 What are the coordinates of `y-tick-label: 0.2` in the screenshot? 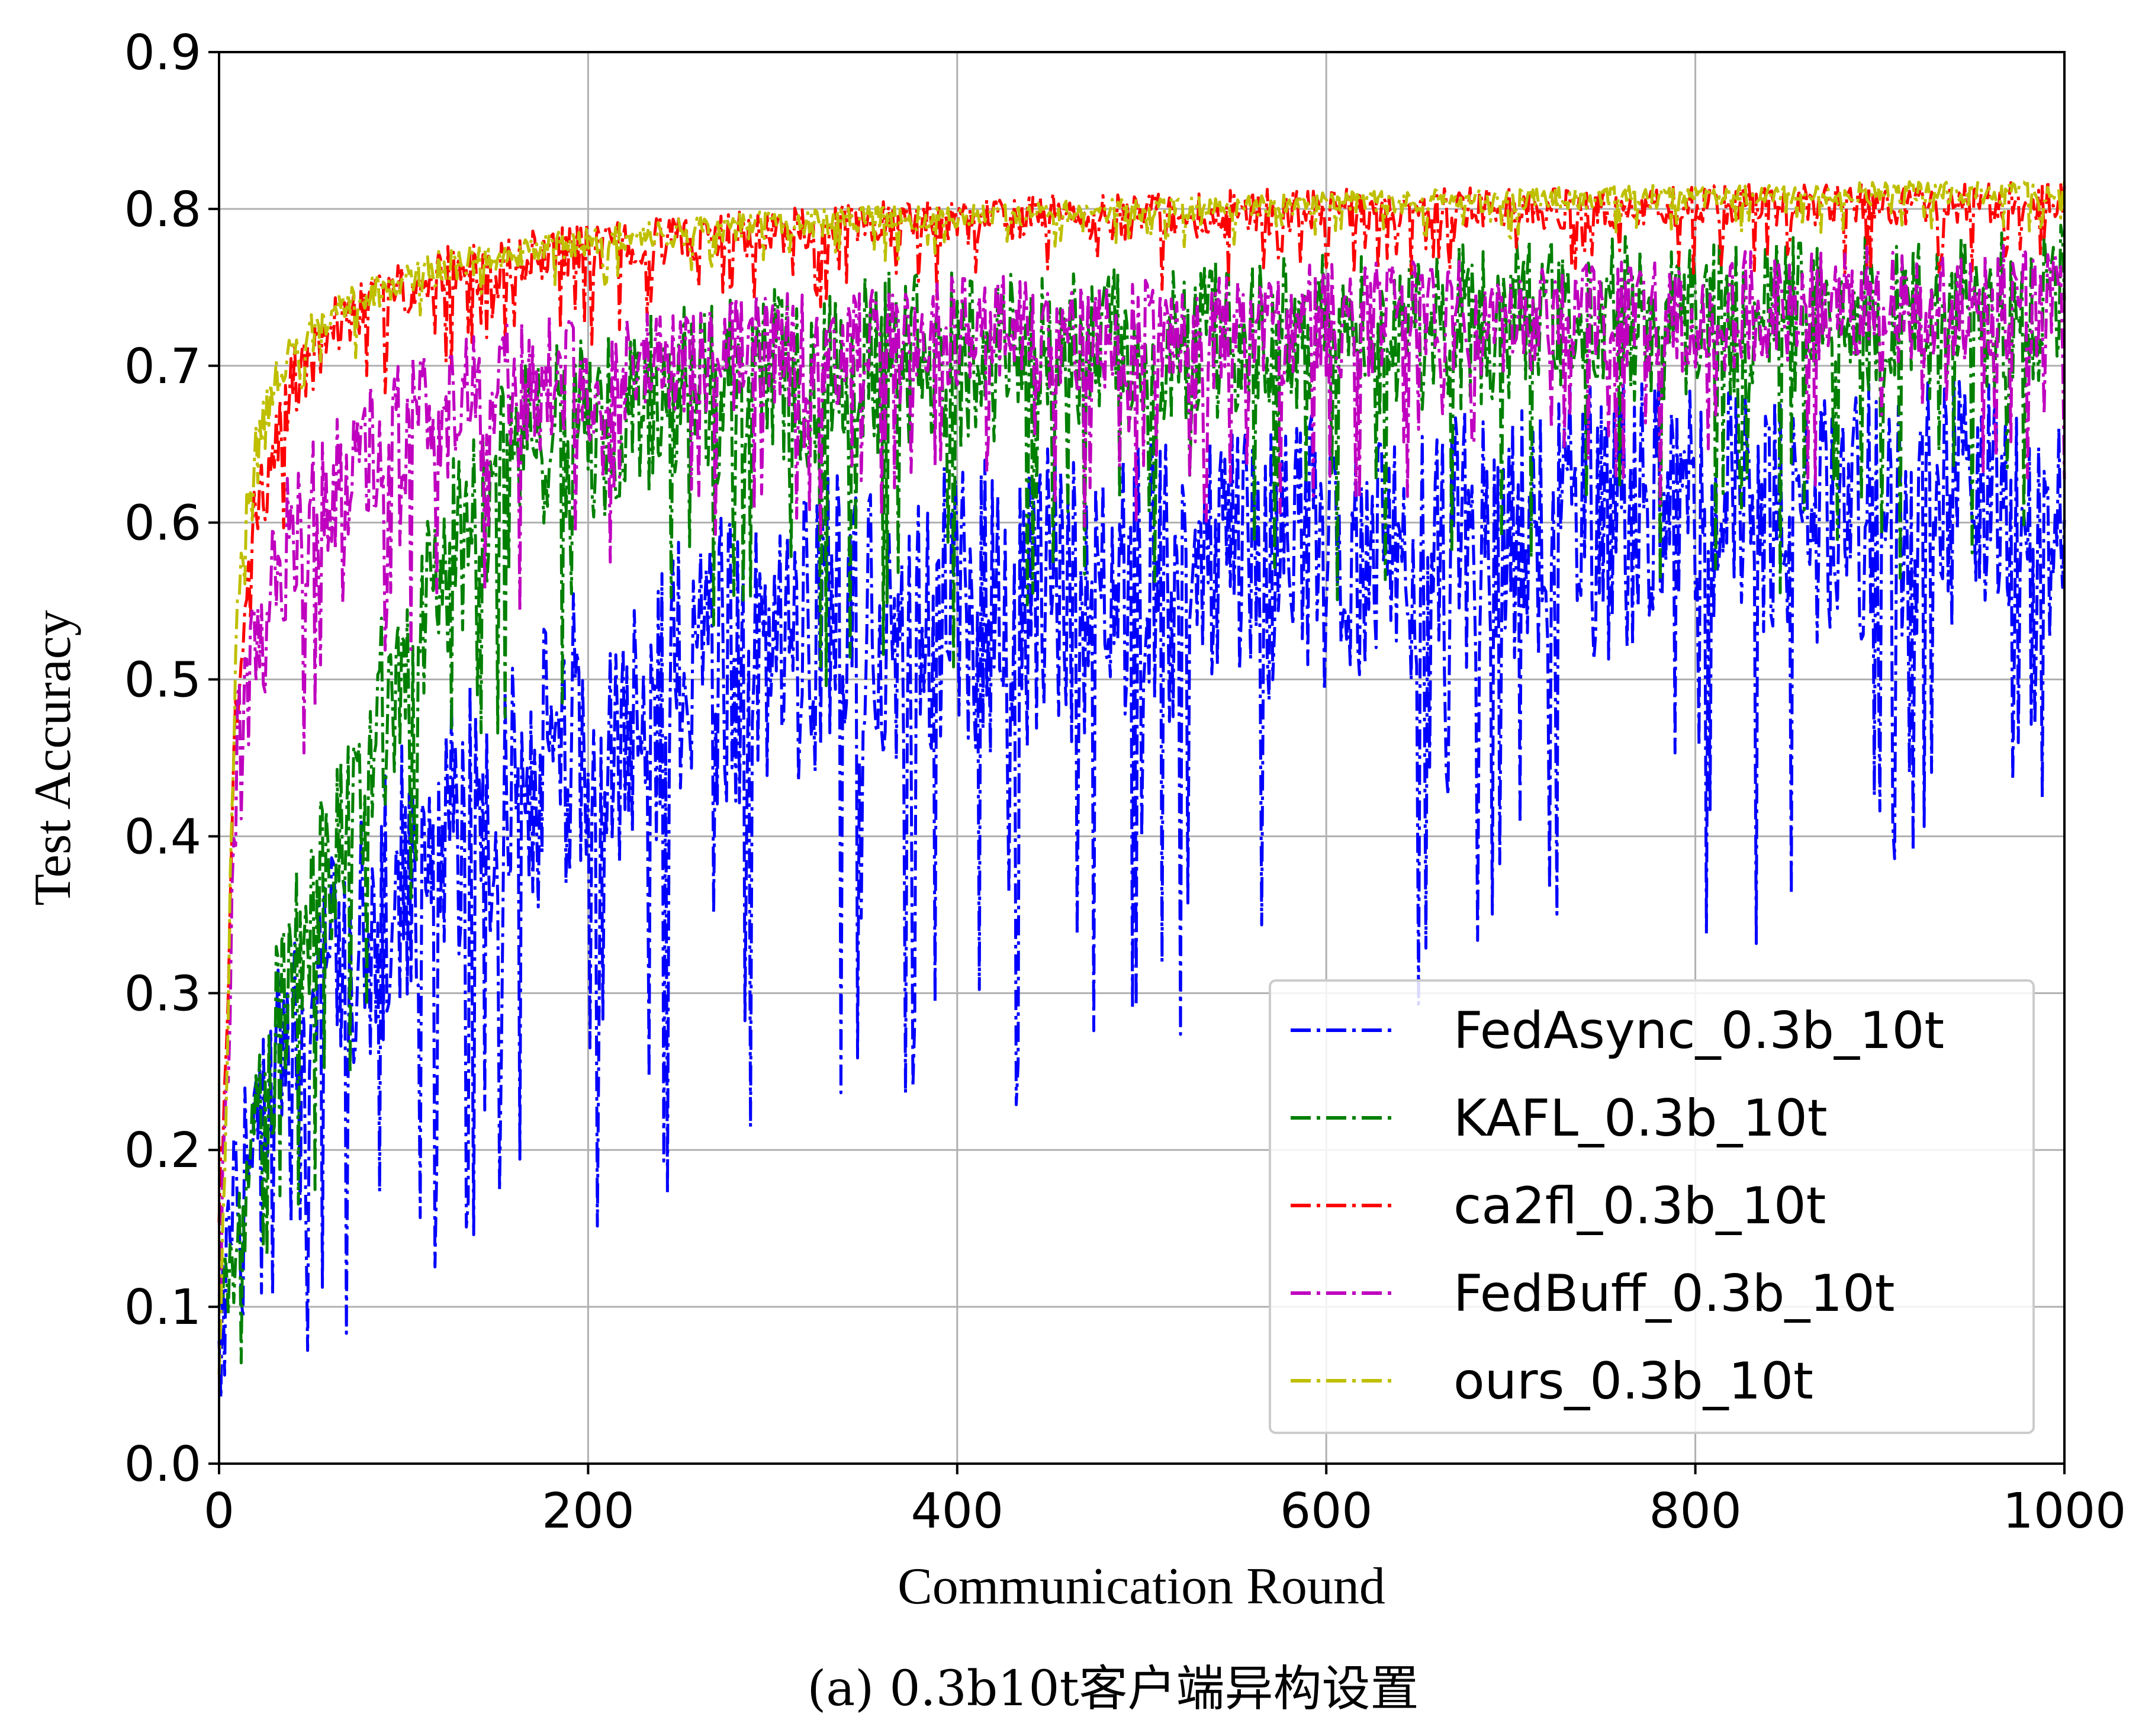 It's located at (162, 1151).